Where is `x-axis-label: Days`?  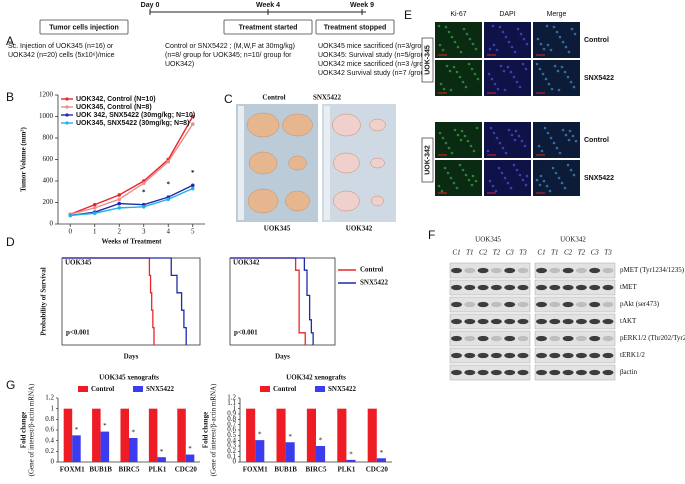 x-axis-label: Days is located at coordinates (282, 357).